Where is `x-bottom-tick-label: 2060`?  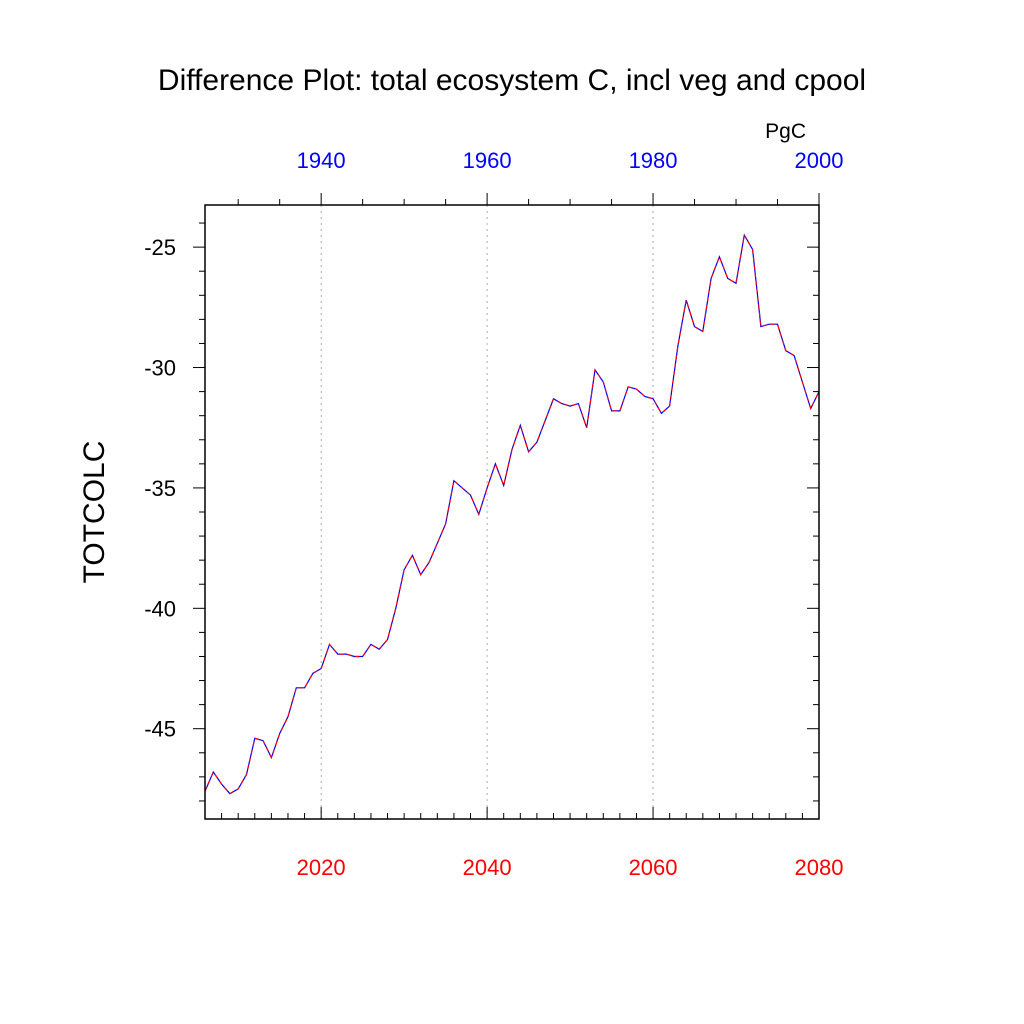 x-bottom-tick-label: 2060 is located at coordinates (653, 867).